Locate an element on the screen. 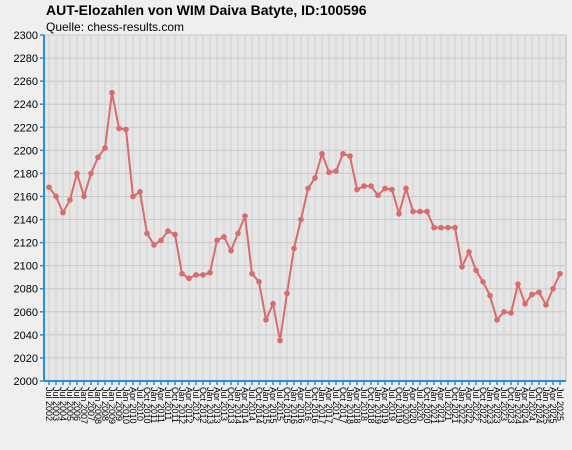 The image size is (572, 450). x-tick-label: Apr 2013 is located at coordinates (217, 405).